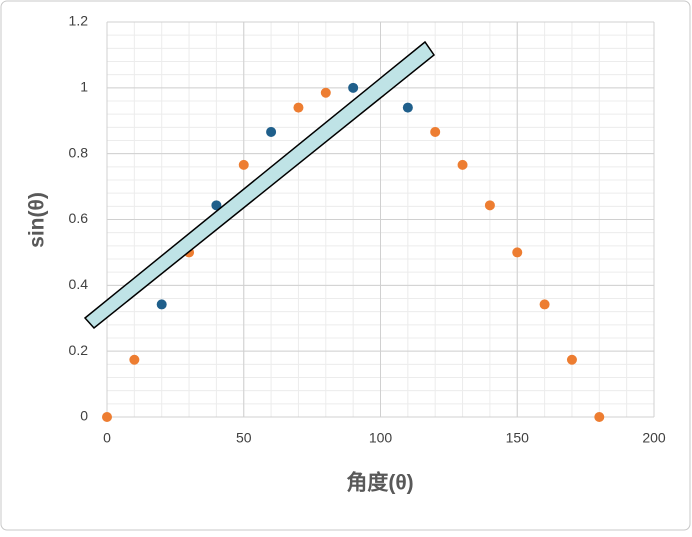 This screenshot has height=537, width=692. Describe the element at coordinates (79, 350) in the screenshot. I see `y-tick-label: 0.2` at that location.